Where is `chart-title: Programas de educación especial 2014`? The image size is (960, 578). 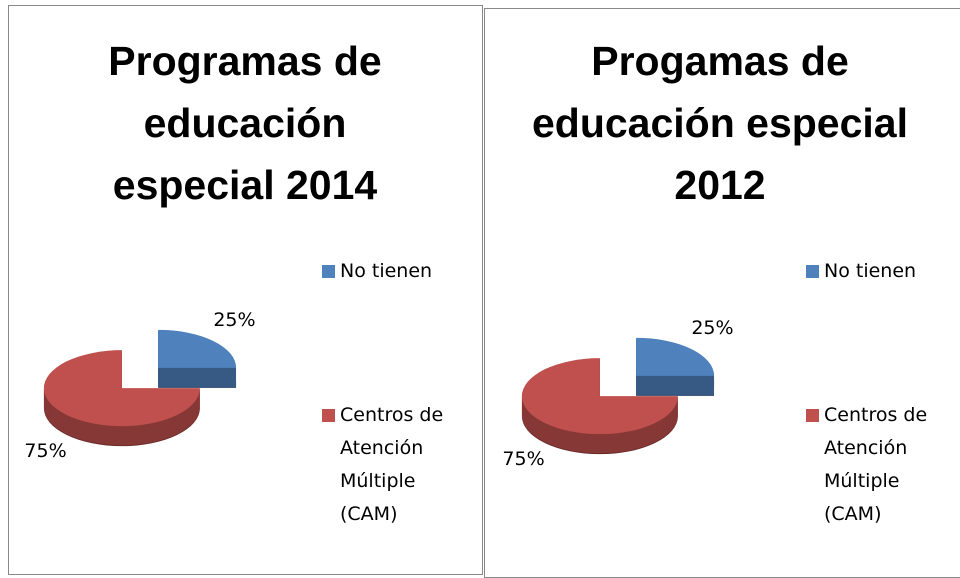 chart-title: Programas de educación especial 2014 is located at coordinates (245, 123).